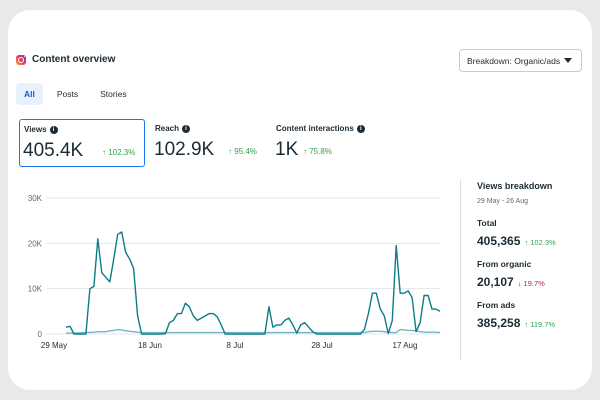 The image size is (600, 400). I want to click on breakdown-row-total: 405,365 ↑ 102.3%, so click(516, 241).